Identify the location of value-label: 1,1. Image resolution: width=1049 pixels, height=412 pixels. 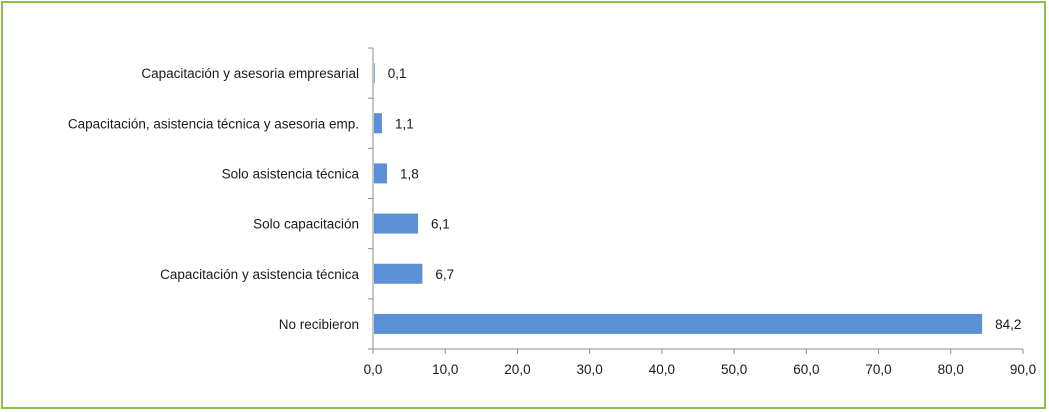
(404, 123).